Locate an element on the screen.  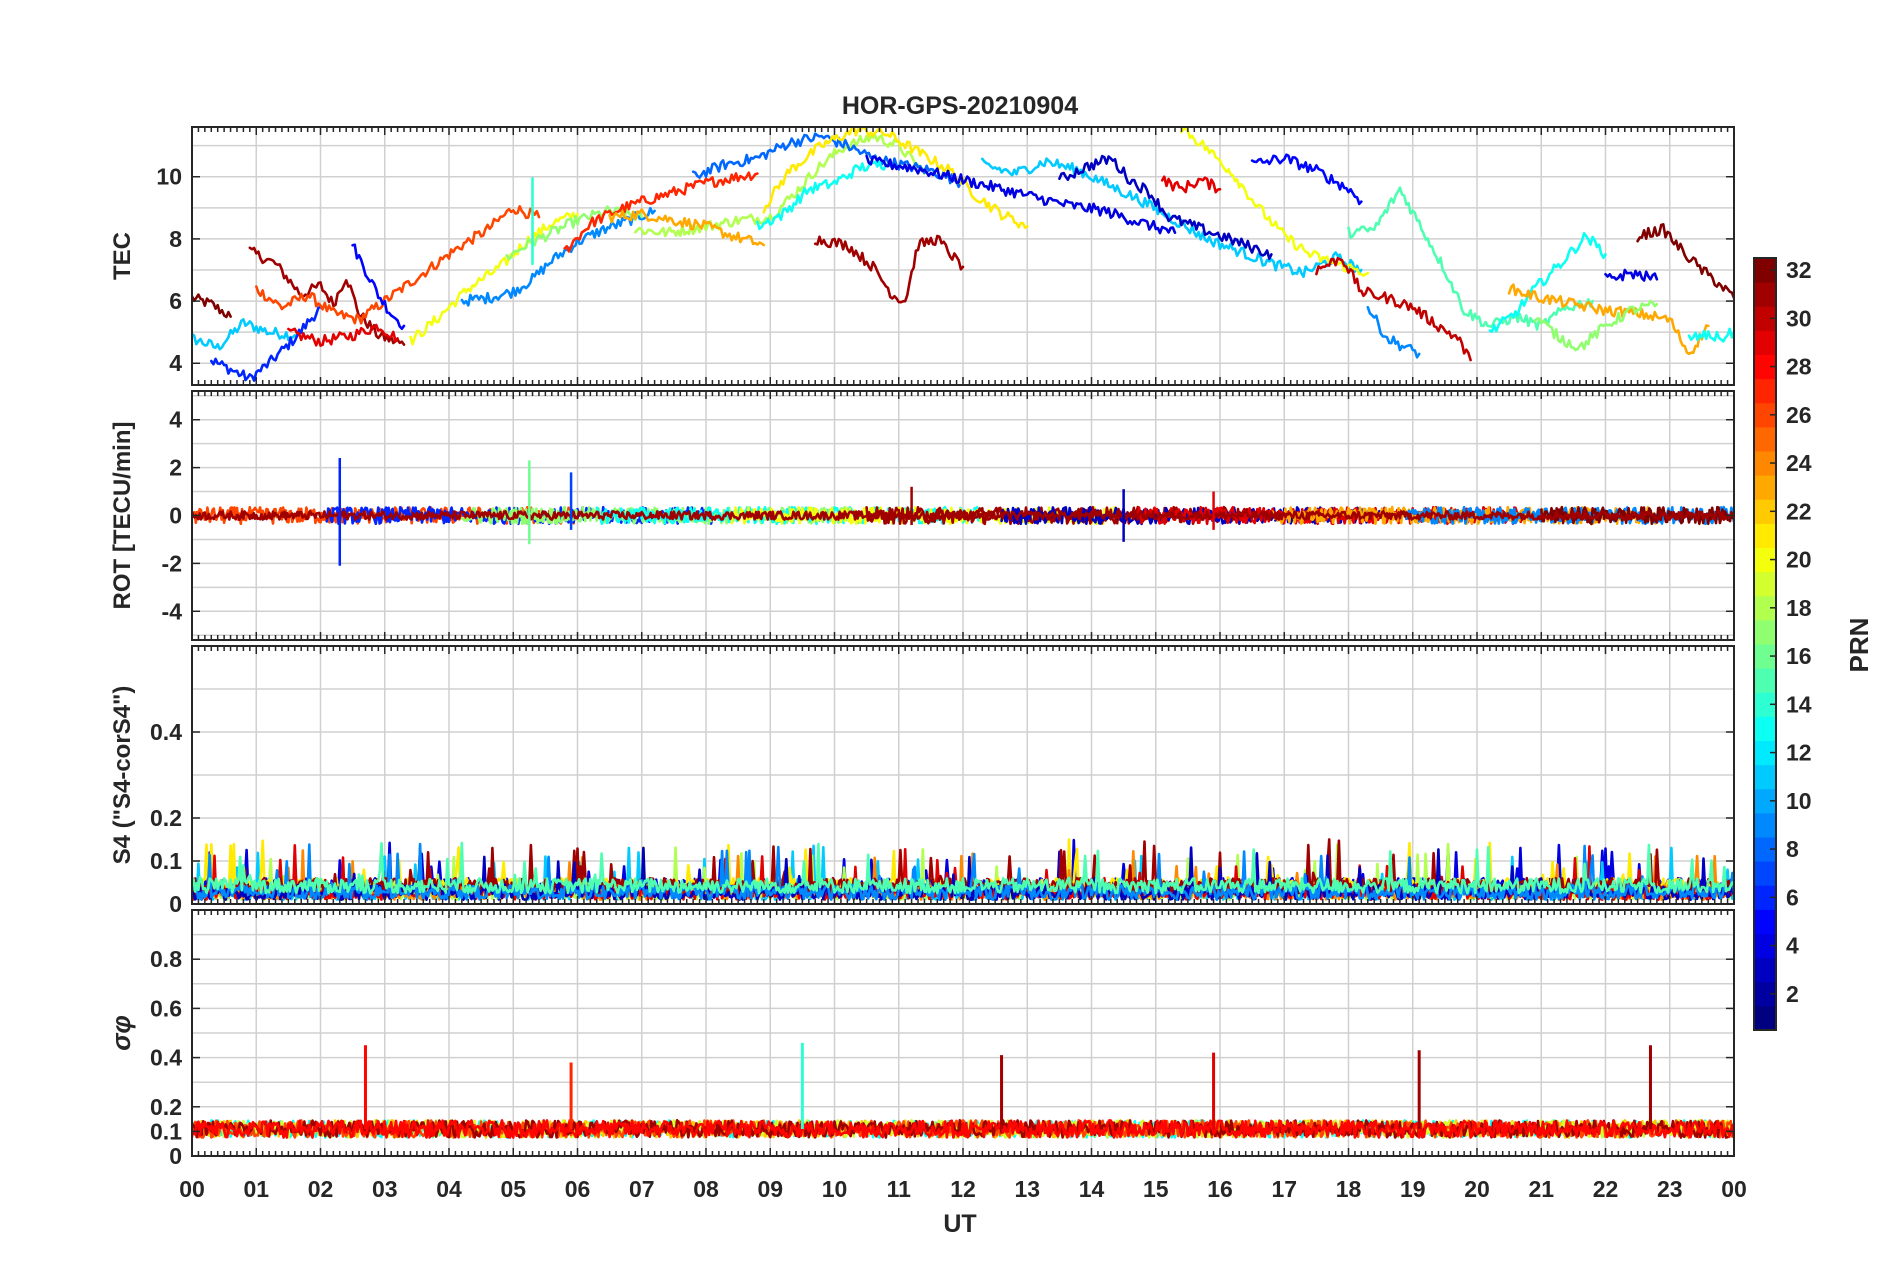
colorbar-tick-label: 22 is located at coordinates (1799, 511).